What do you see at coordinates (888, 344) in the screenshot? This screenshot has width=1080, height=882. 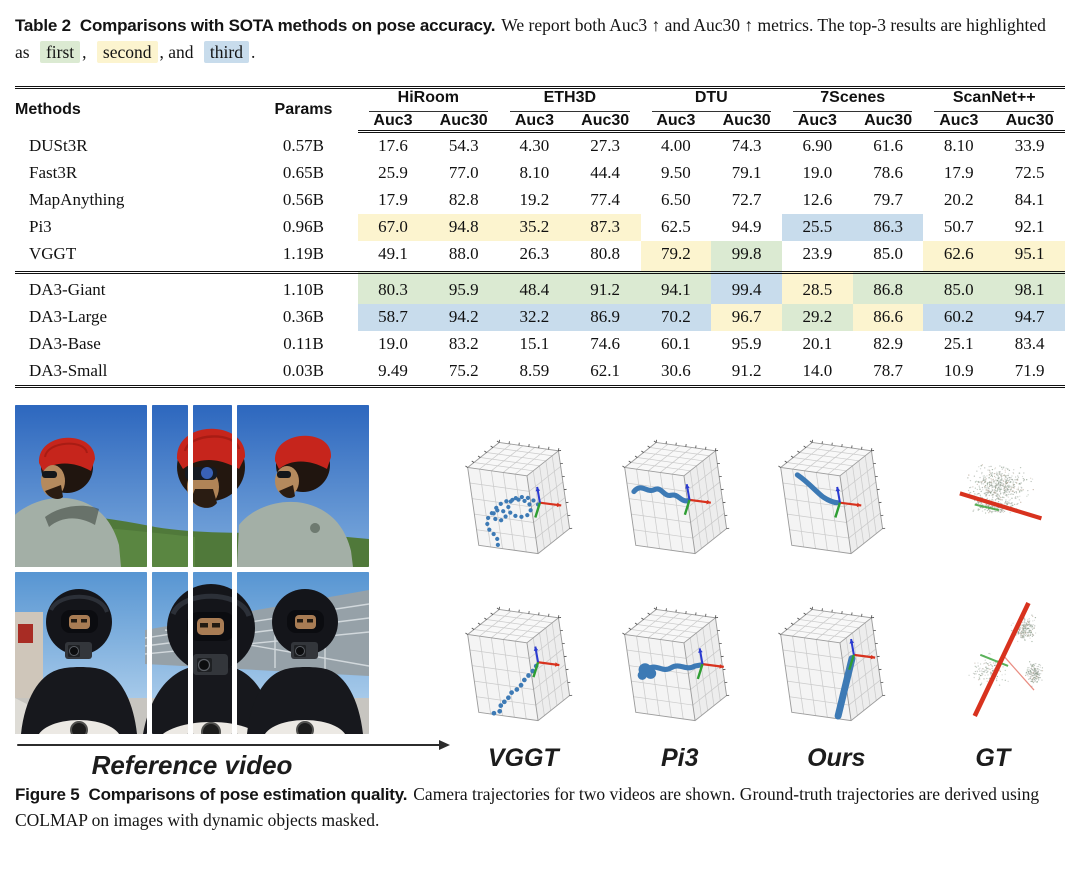 I see `value-cell: 82.9` at bounding box center [888, 344].